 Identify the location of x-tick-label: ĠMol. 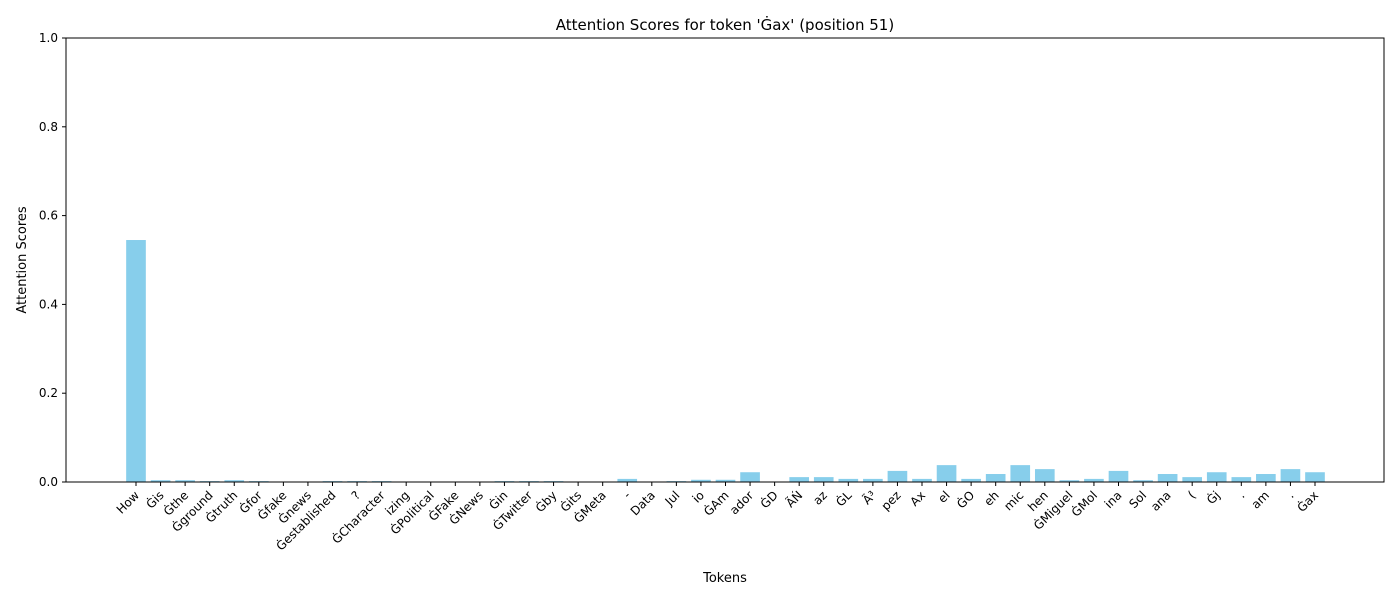
(1083, 503).